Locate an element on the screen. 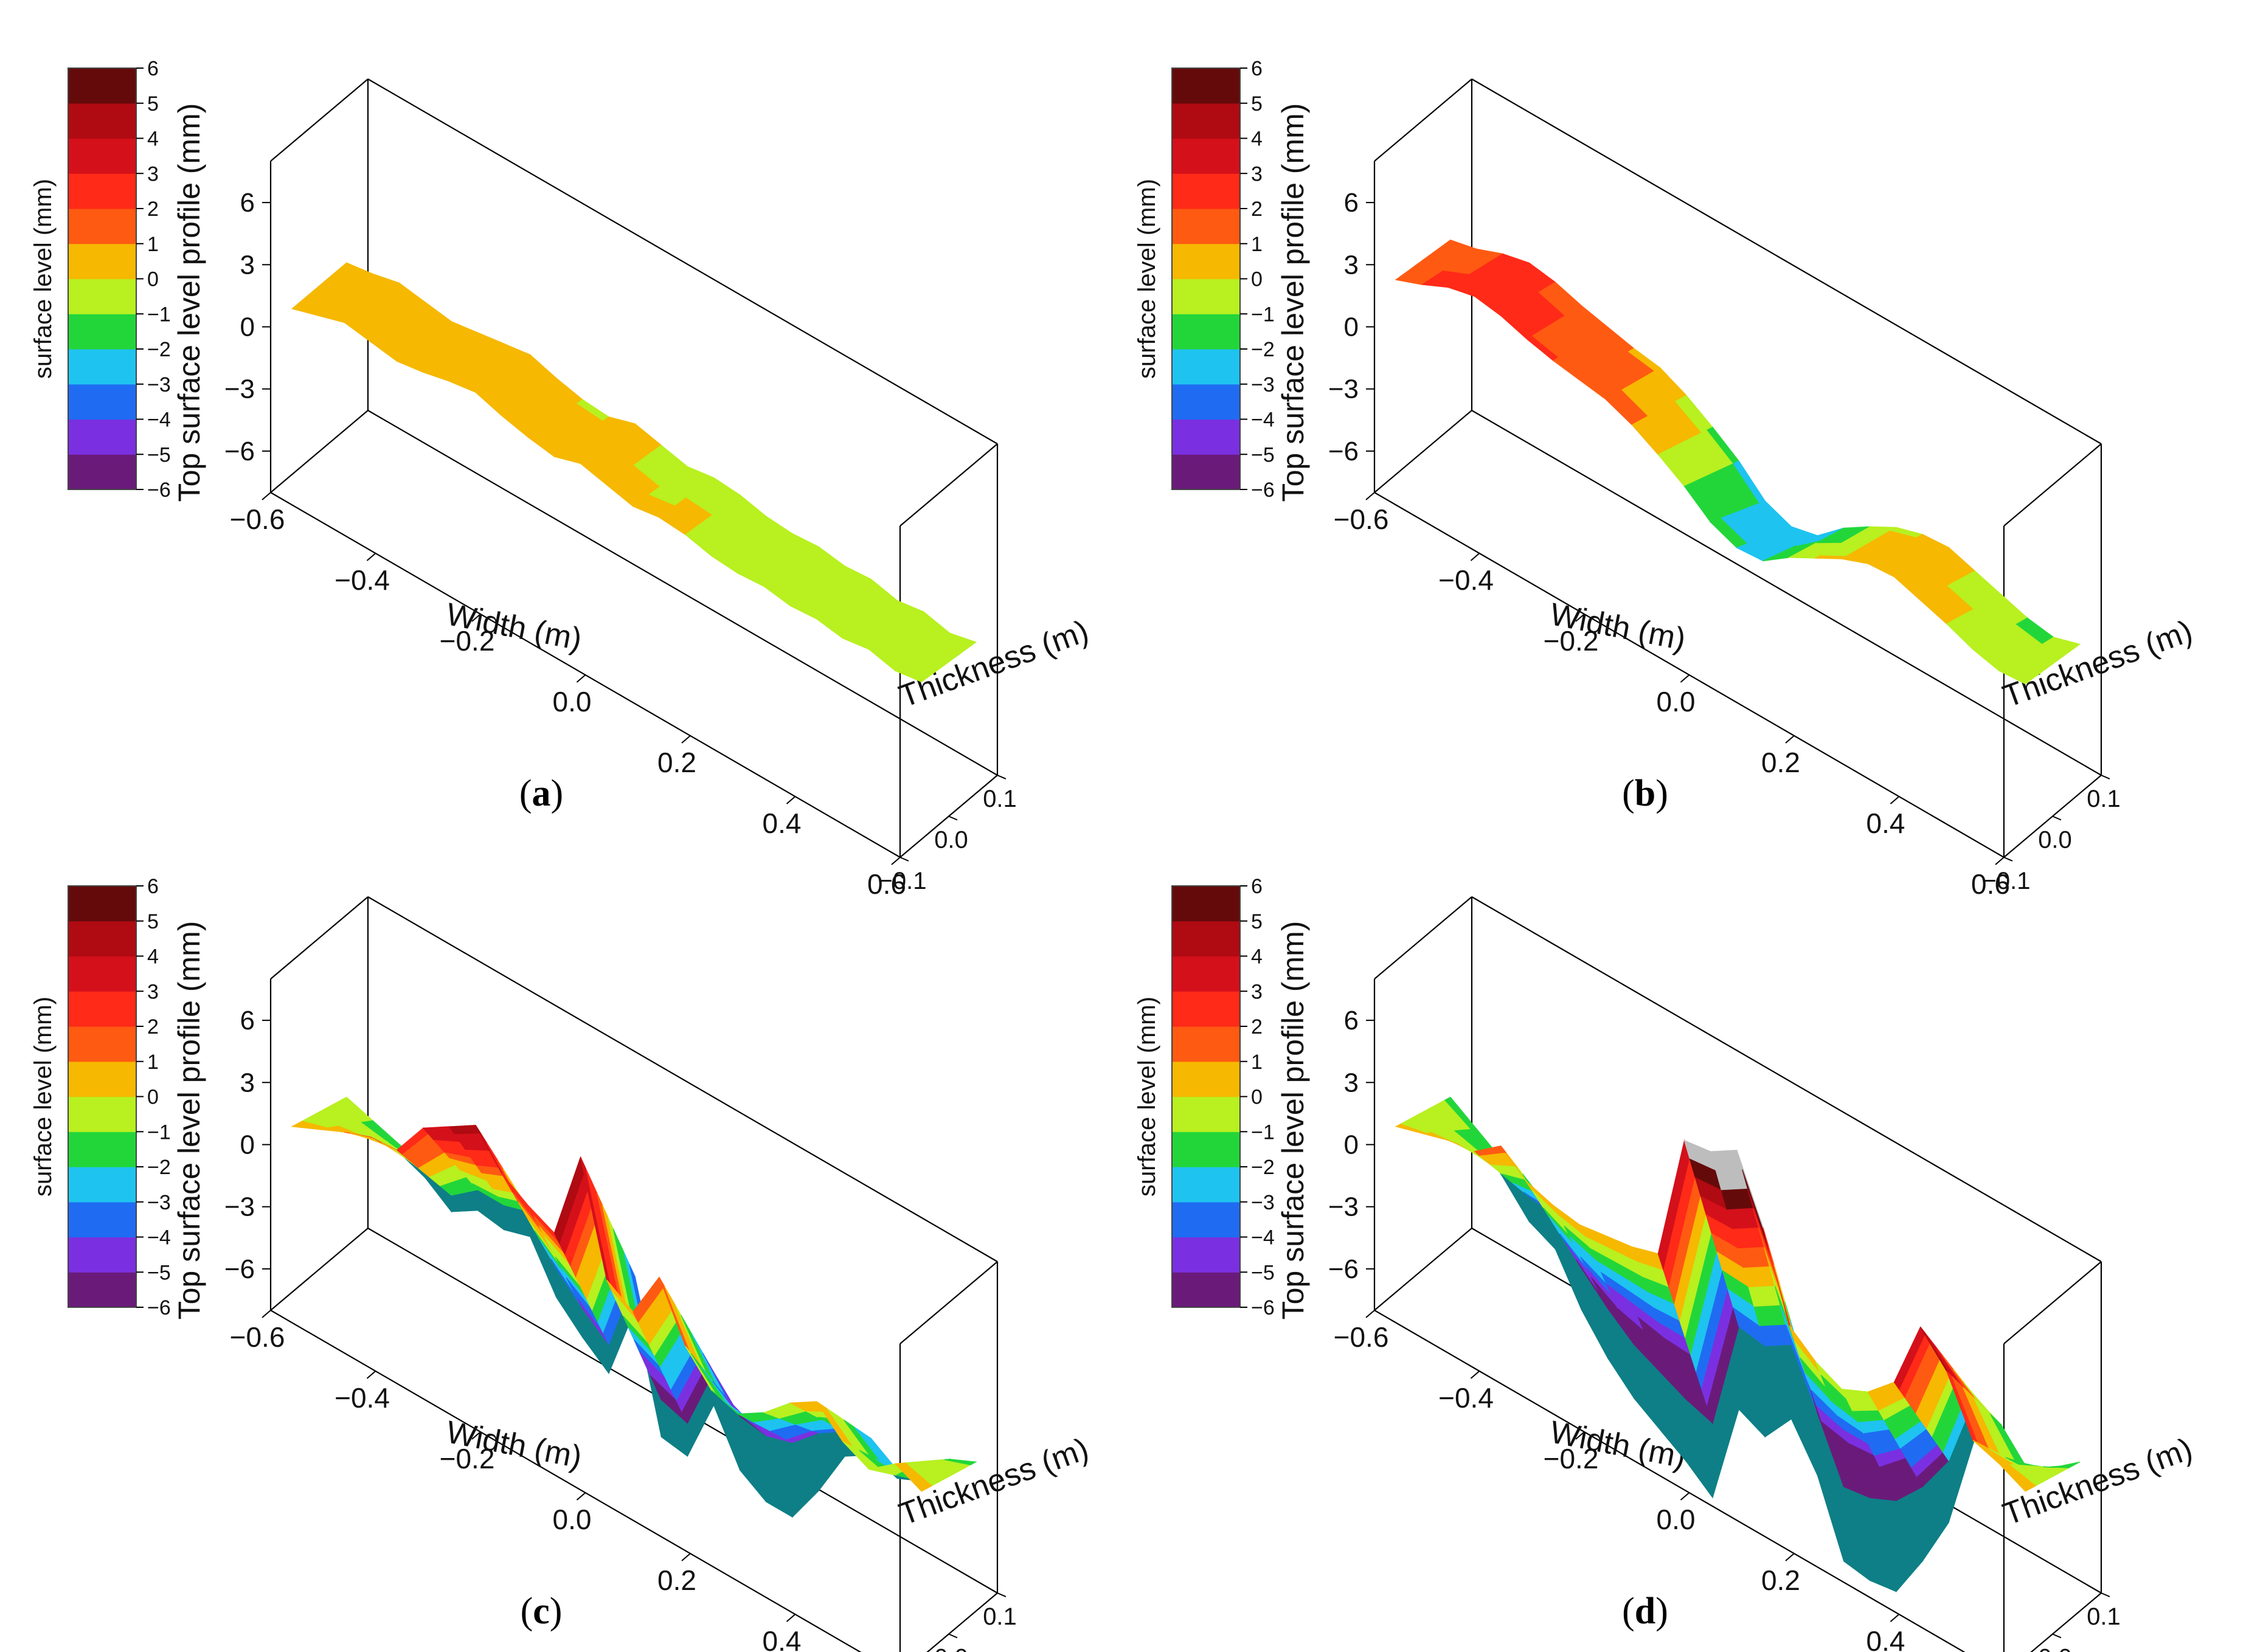 The width and height of the screenshot is (2263, 1652). z-tick-label: 3 is located at coordinates (247, 265).